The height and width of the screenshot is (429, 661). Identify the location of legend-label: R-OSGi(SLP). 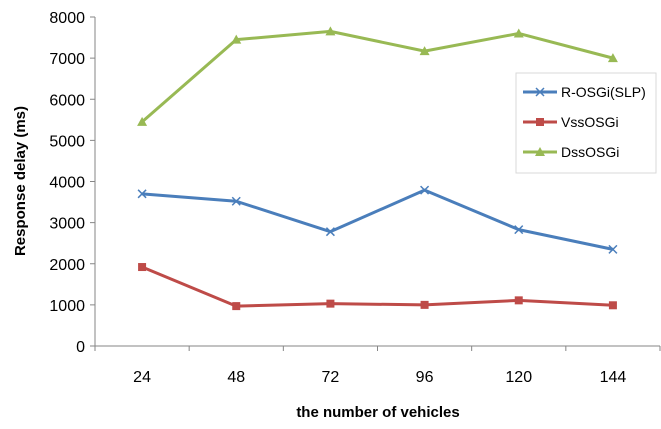
(603, 92).